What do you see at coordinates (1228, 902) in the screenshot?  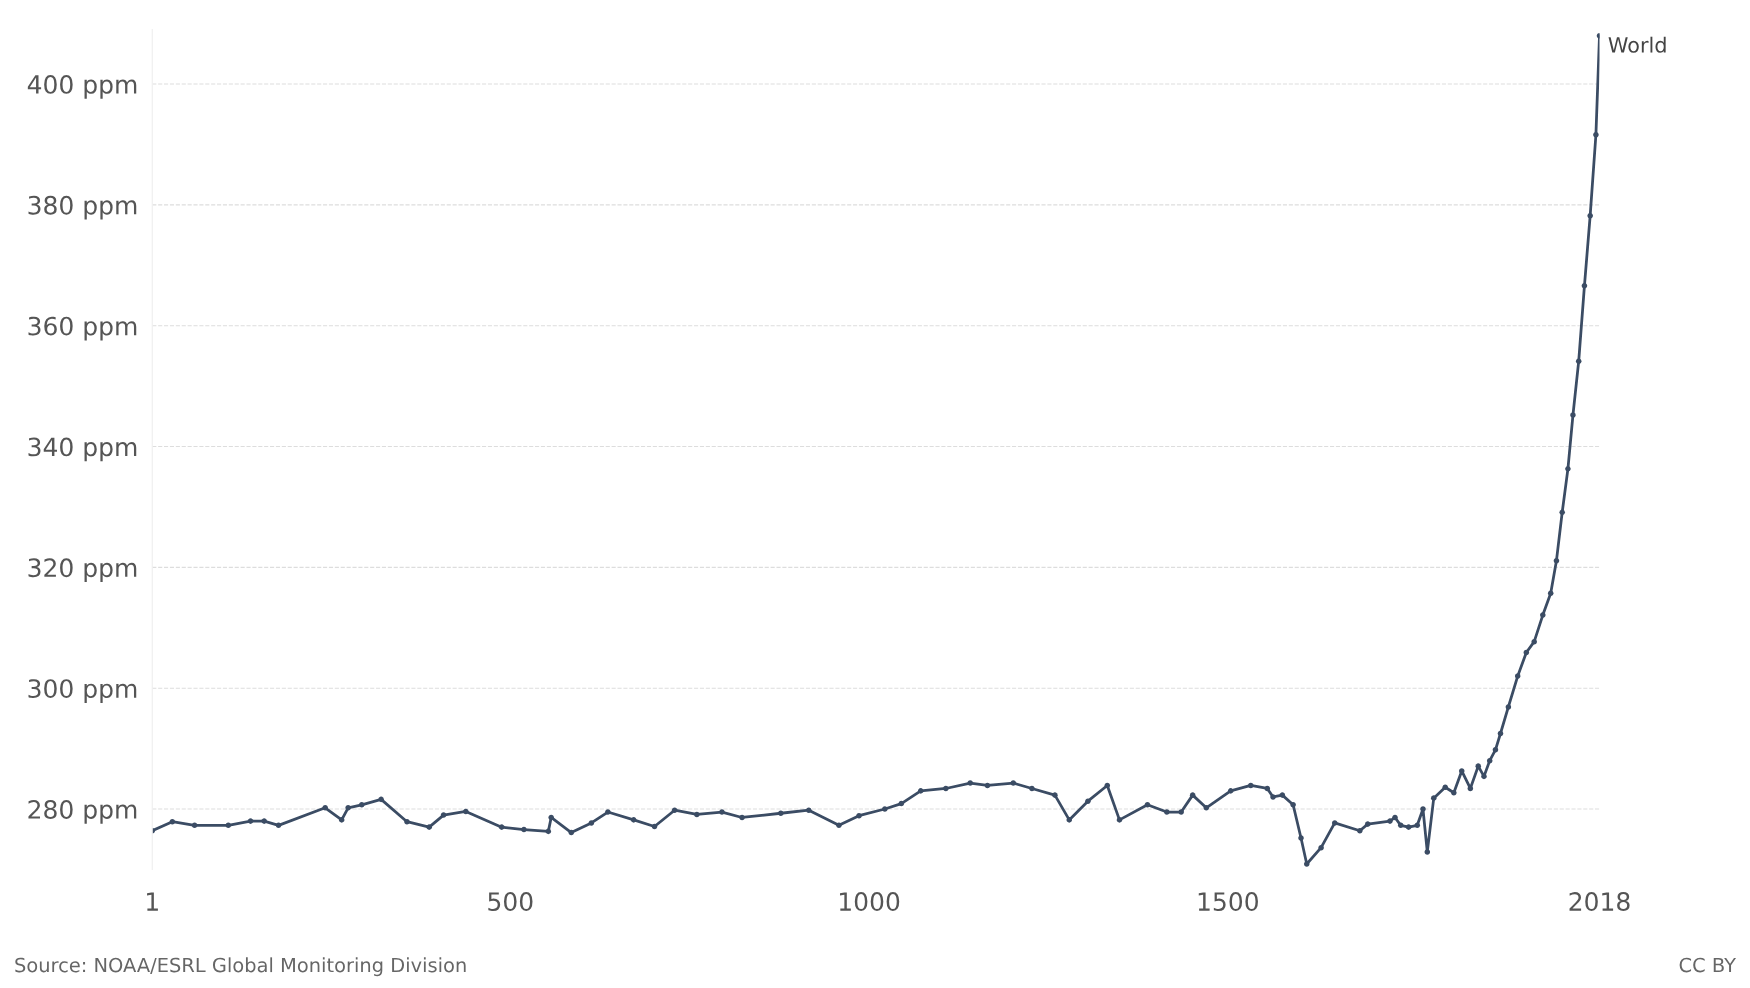 I see `x-tick-label: 1500` at bounding box center [1228, 902].